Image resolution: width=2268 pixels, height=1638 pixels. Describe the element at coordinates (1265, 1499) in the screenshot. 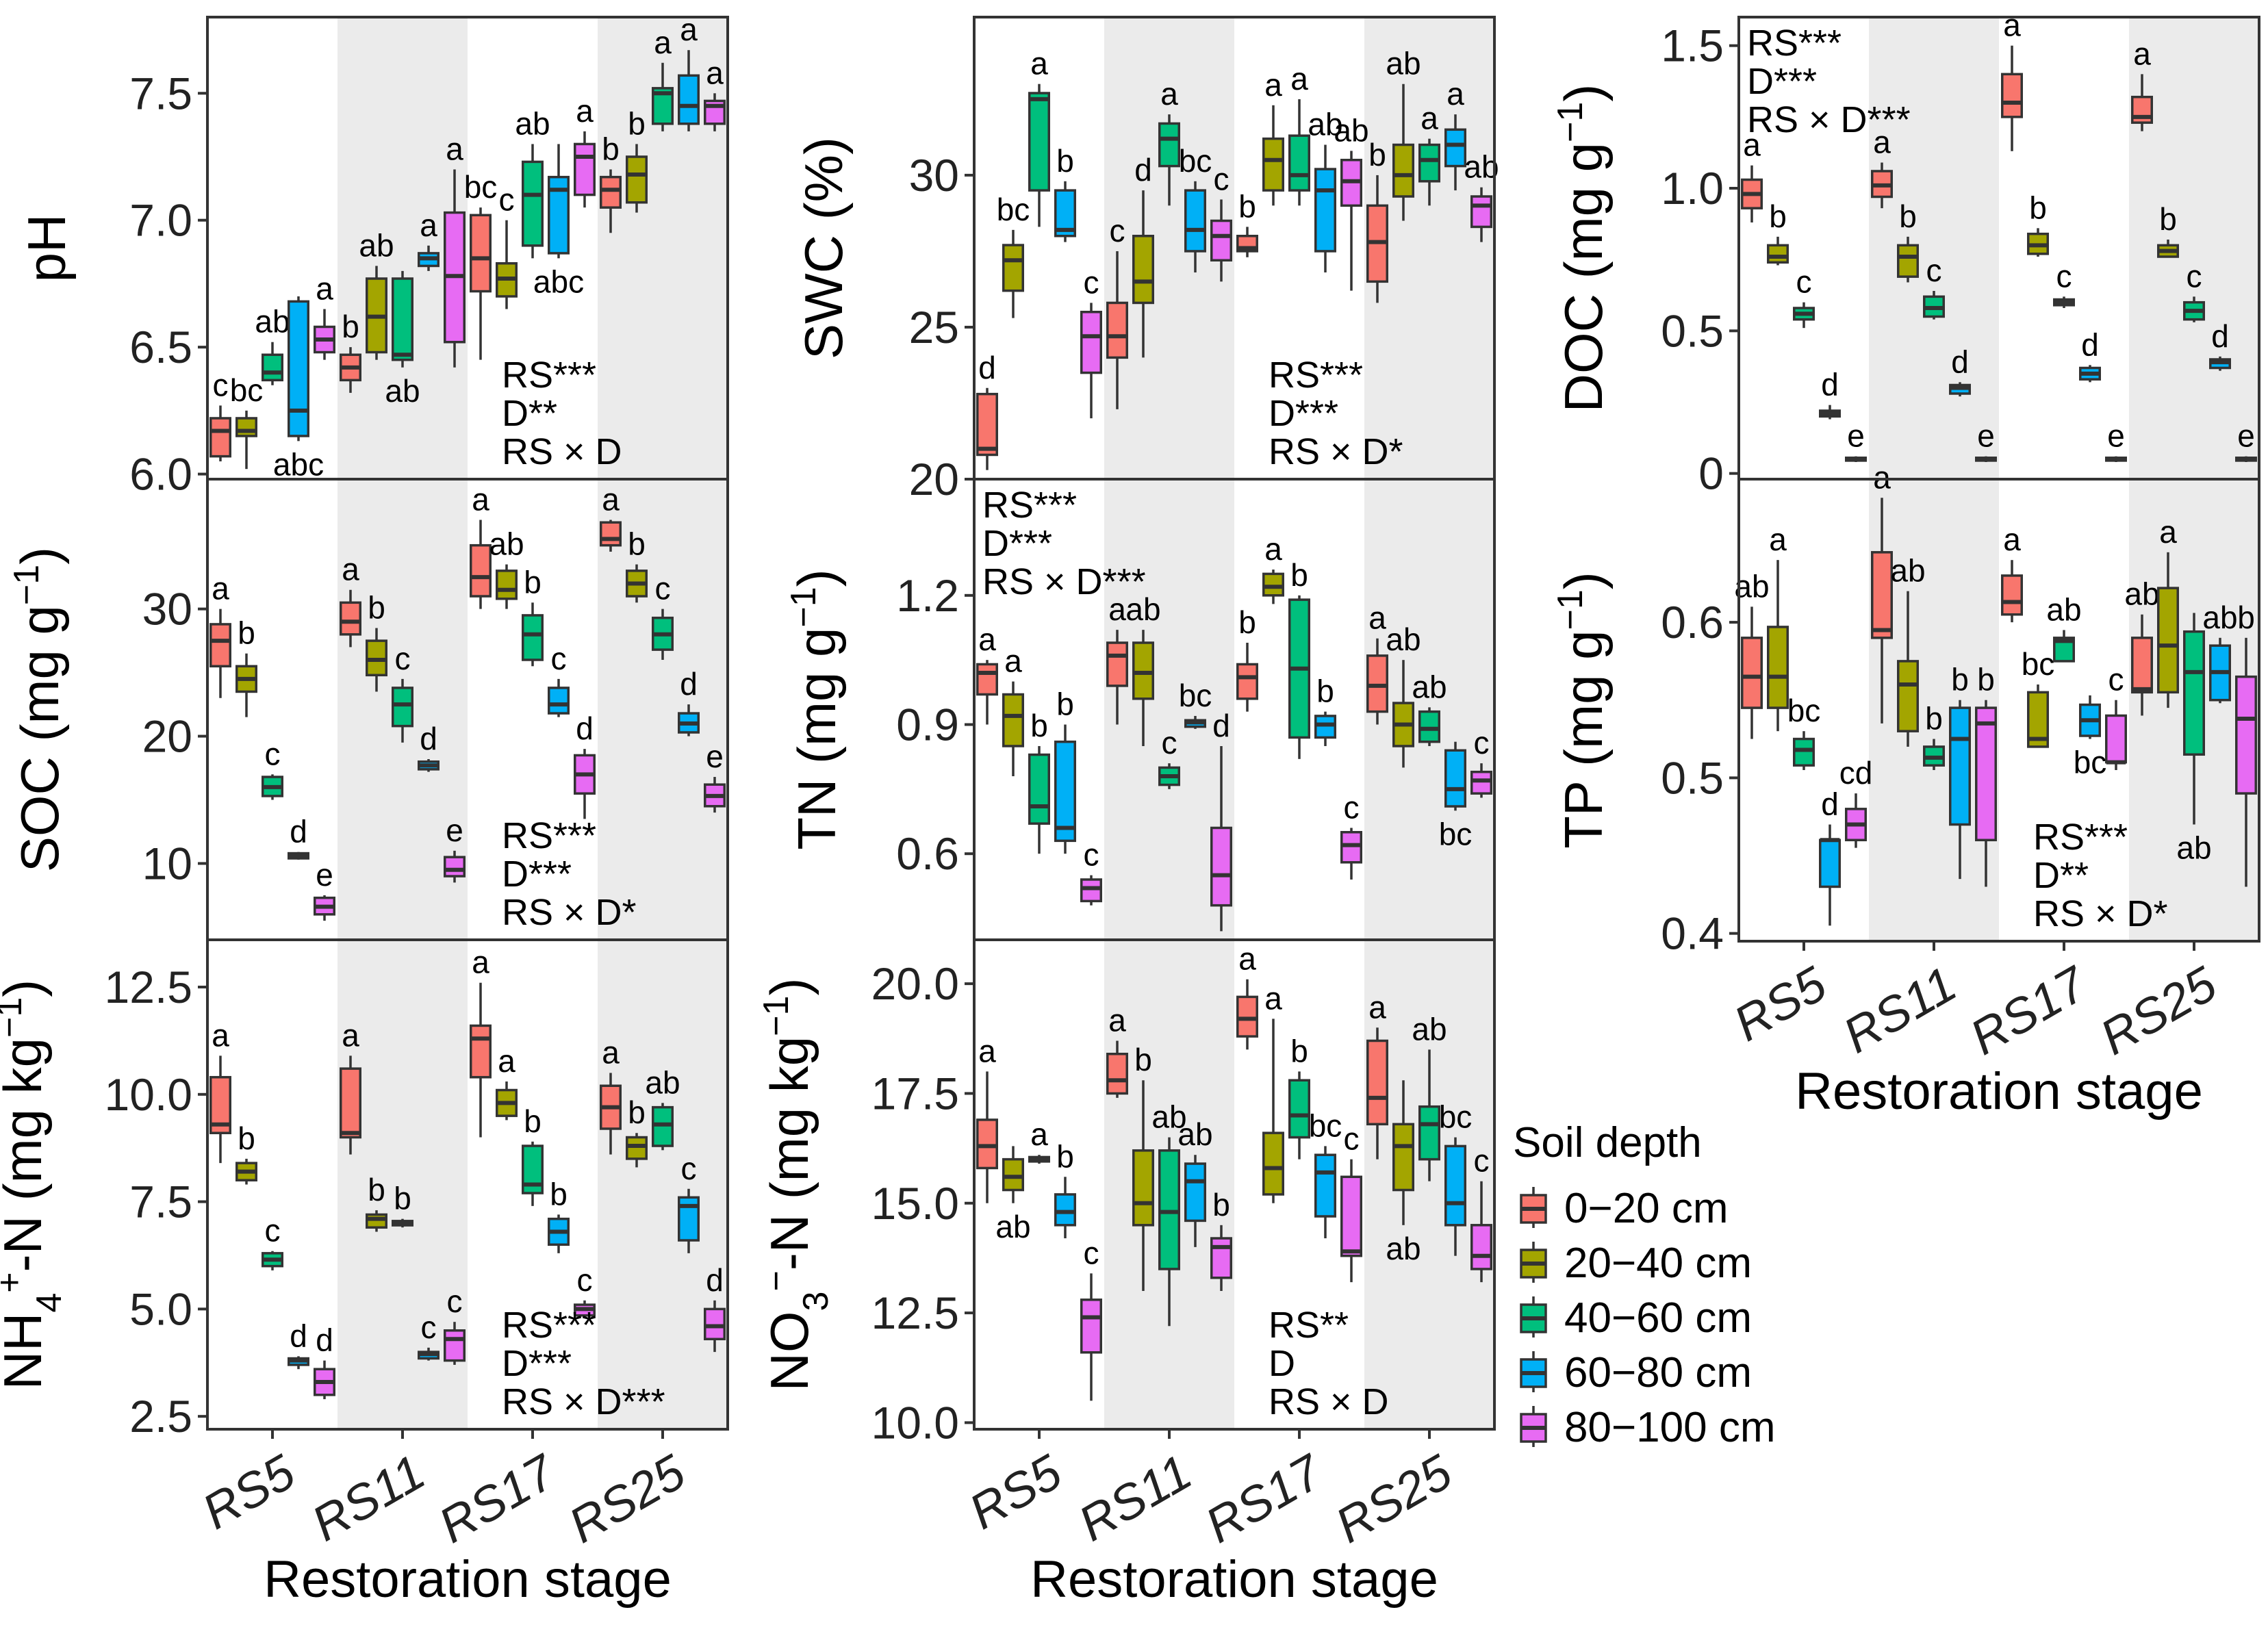

I see `x-tick-label: RS17` at that location.